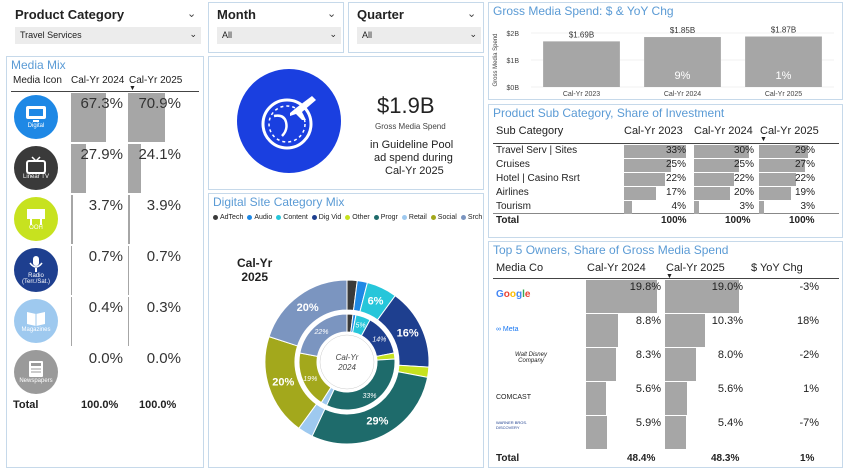 This screenshot has width=849, height=474. I want to click on bar, so click(783, 61).